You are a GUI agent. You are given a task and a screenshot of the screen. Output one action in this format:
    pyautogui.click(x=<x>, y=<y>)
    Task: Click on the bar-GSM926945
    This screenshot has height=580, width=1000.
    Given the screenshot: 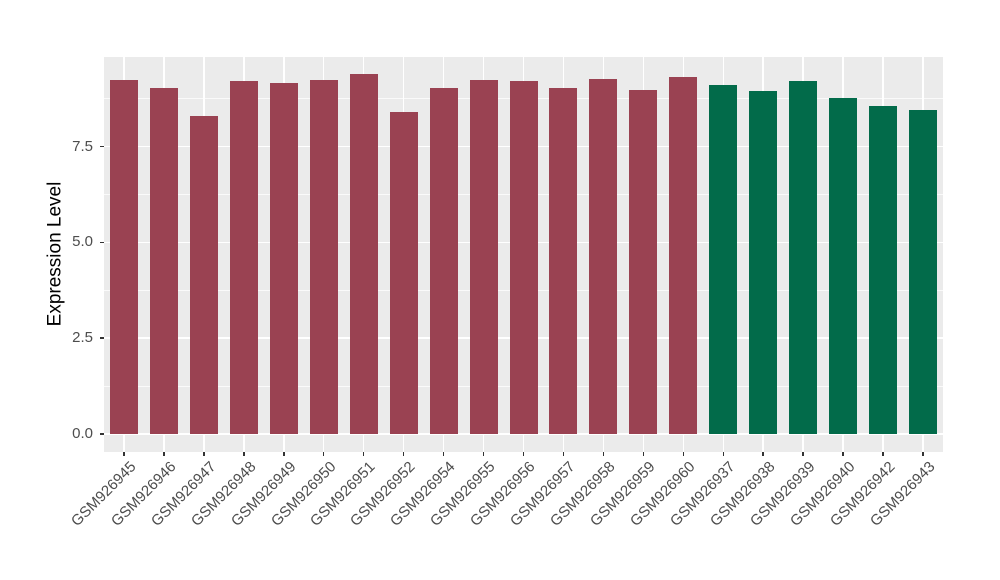 What is the action you would take?
    pyautogui.click(x=123, y=256)
    